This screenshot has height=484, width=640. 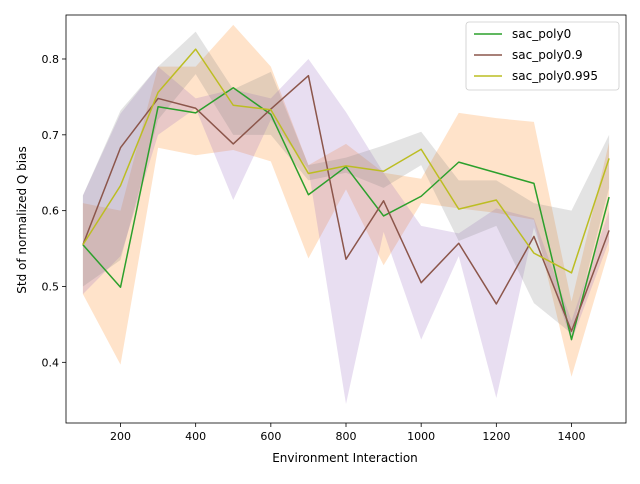 I want to click on x-tick-label: 1000, so click(x=421, y=436).